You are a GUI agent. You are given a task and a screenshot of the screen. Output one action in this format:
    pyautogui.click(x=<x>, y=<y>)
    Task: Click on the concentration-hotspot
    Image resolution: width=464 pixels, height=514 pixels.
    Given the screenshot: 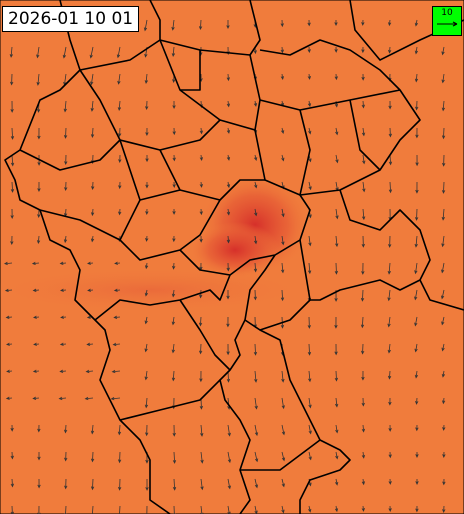 What is the action you would take?
    pyautogui.click(x=235, y=250)
    